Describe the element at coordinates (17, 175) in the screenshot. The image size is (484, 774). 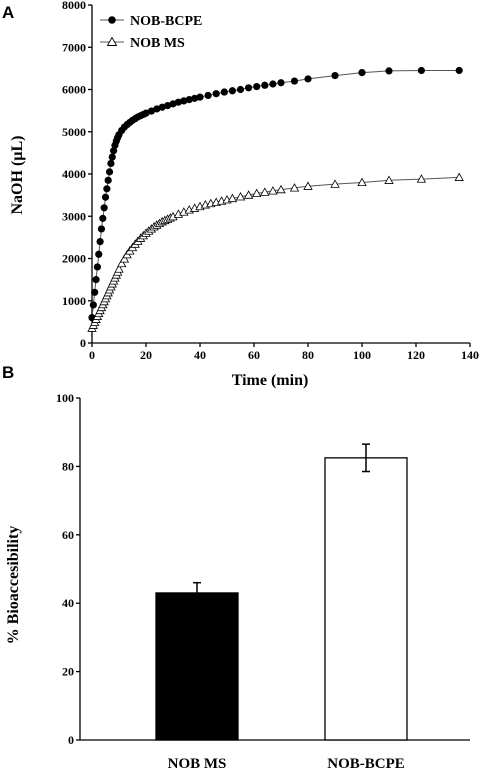
I see `panel-a-y-axis-title: NaOH (µL)` at that location.